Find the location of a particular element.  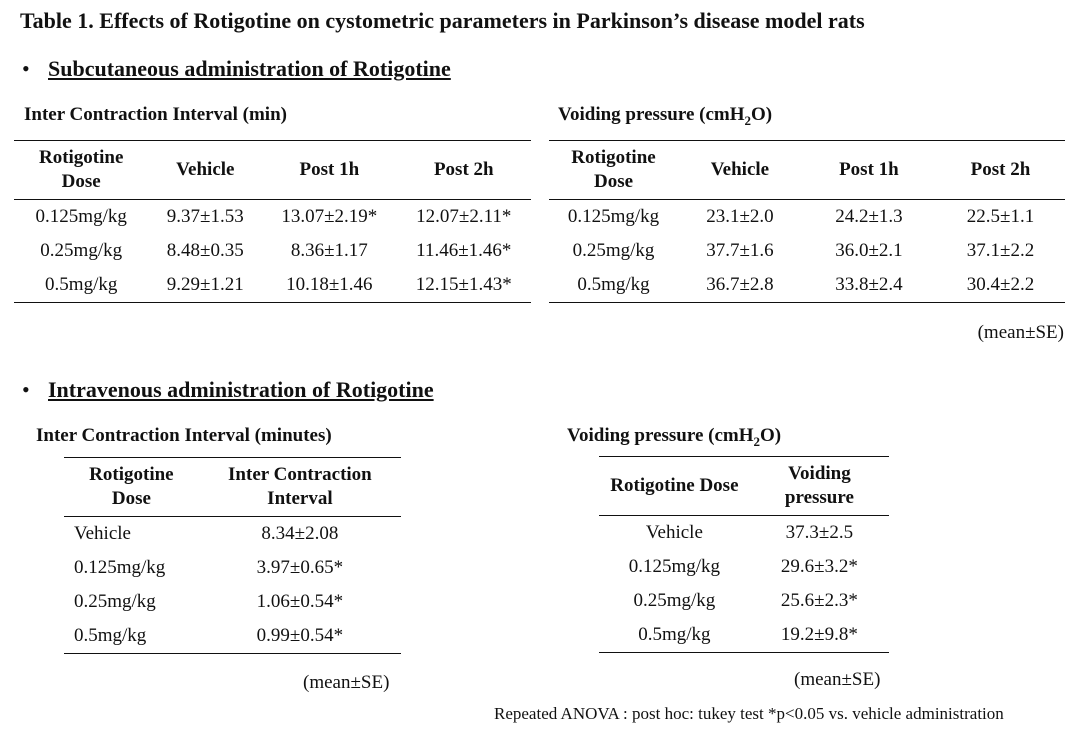

value-cell: 9.29±1.21 is located at coordinates (205, 285).